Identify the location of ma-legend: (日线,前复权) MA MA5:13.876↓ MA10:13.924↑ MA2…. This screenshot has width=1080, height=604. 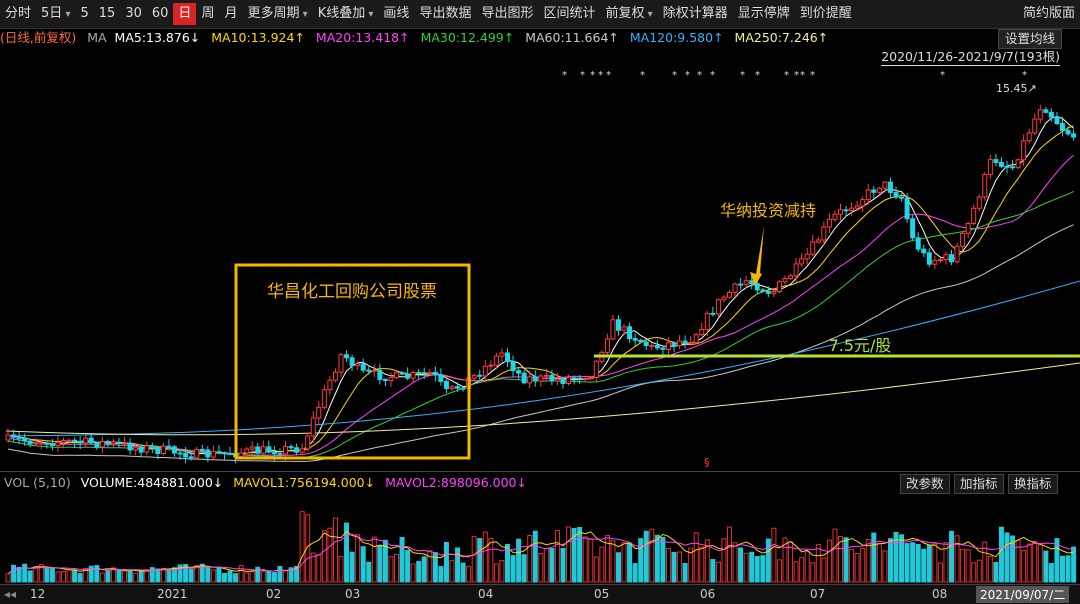
(540, 38).